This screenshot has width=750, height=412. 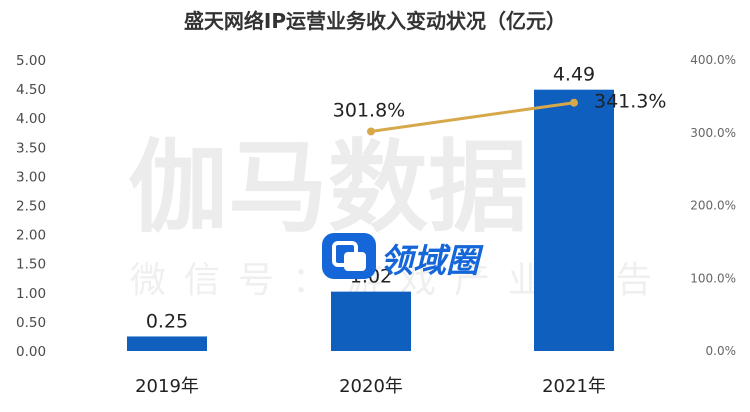 What do you see at coordinates (31, 61) in the screenshot?
I see `y-tick-label: 5.00` at bounding box center [31, 61].